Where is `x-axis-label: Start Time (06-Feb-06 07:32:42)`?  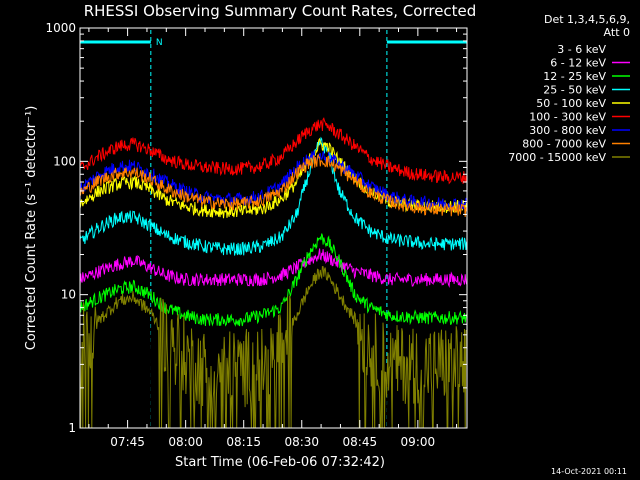
x-axis-label: Start Time (06-Feb-06 07:32:42) is located at coordinates (280, 462).